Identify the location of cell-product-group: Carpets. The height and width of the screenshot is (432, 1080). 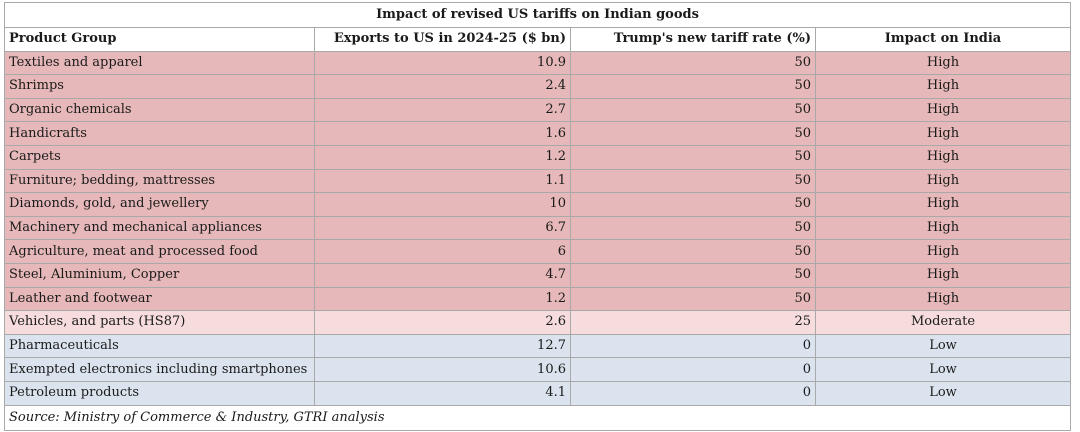
(159, 157).